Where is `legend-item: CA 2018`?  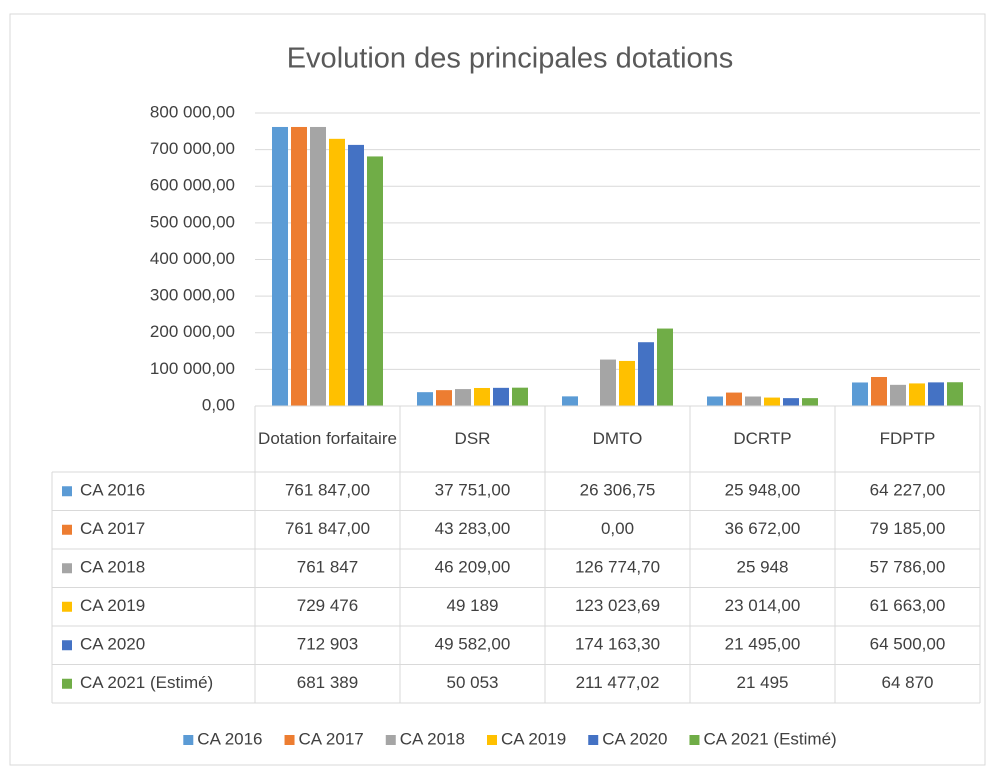
legend-item: CA 2018 is located at coordinates (425, 738).